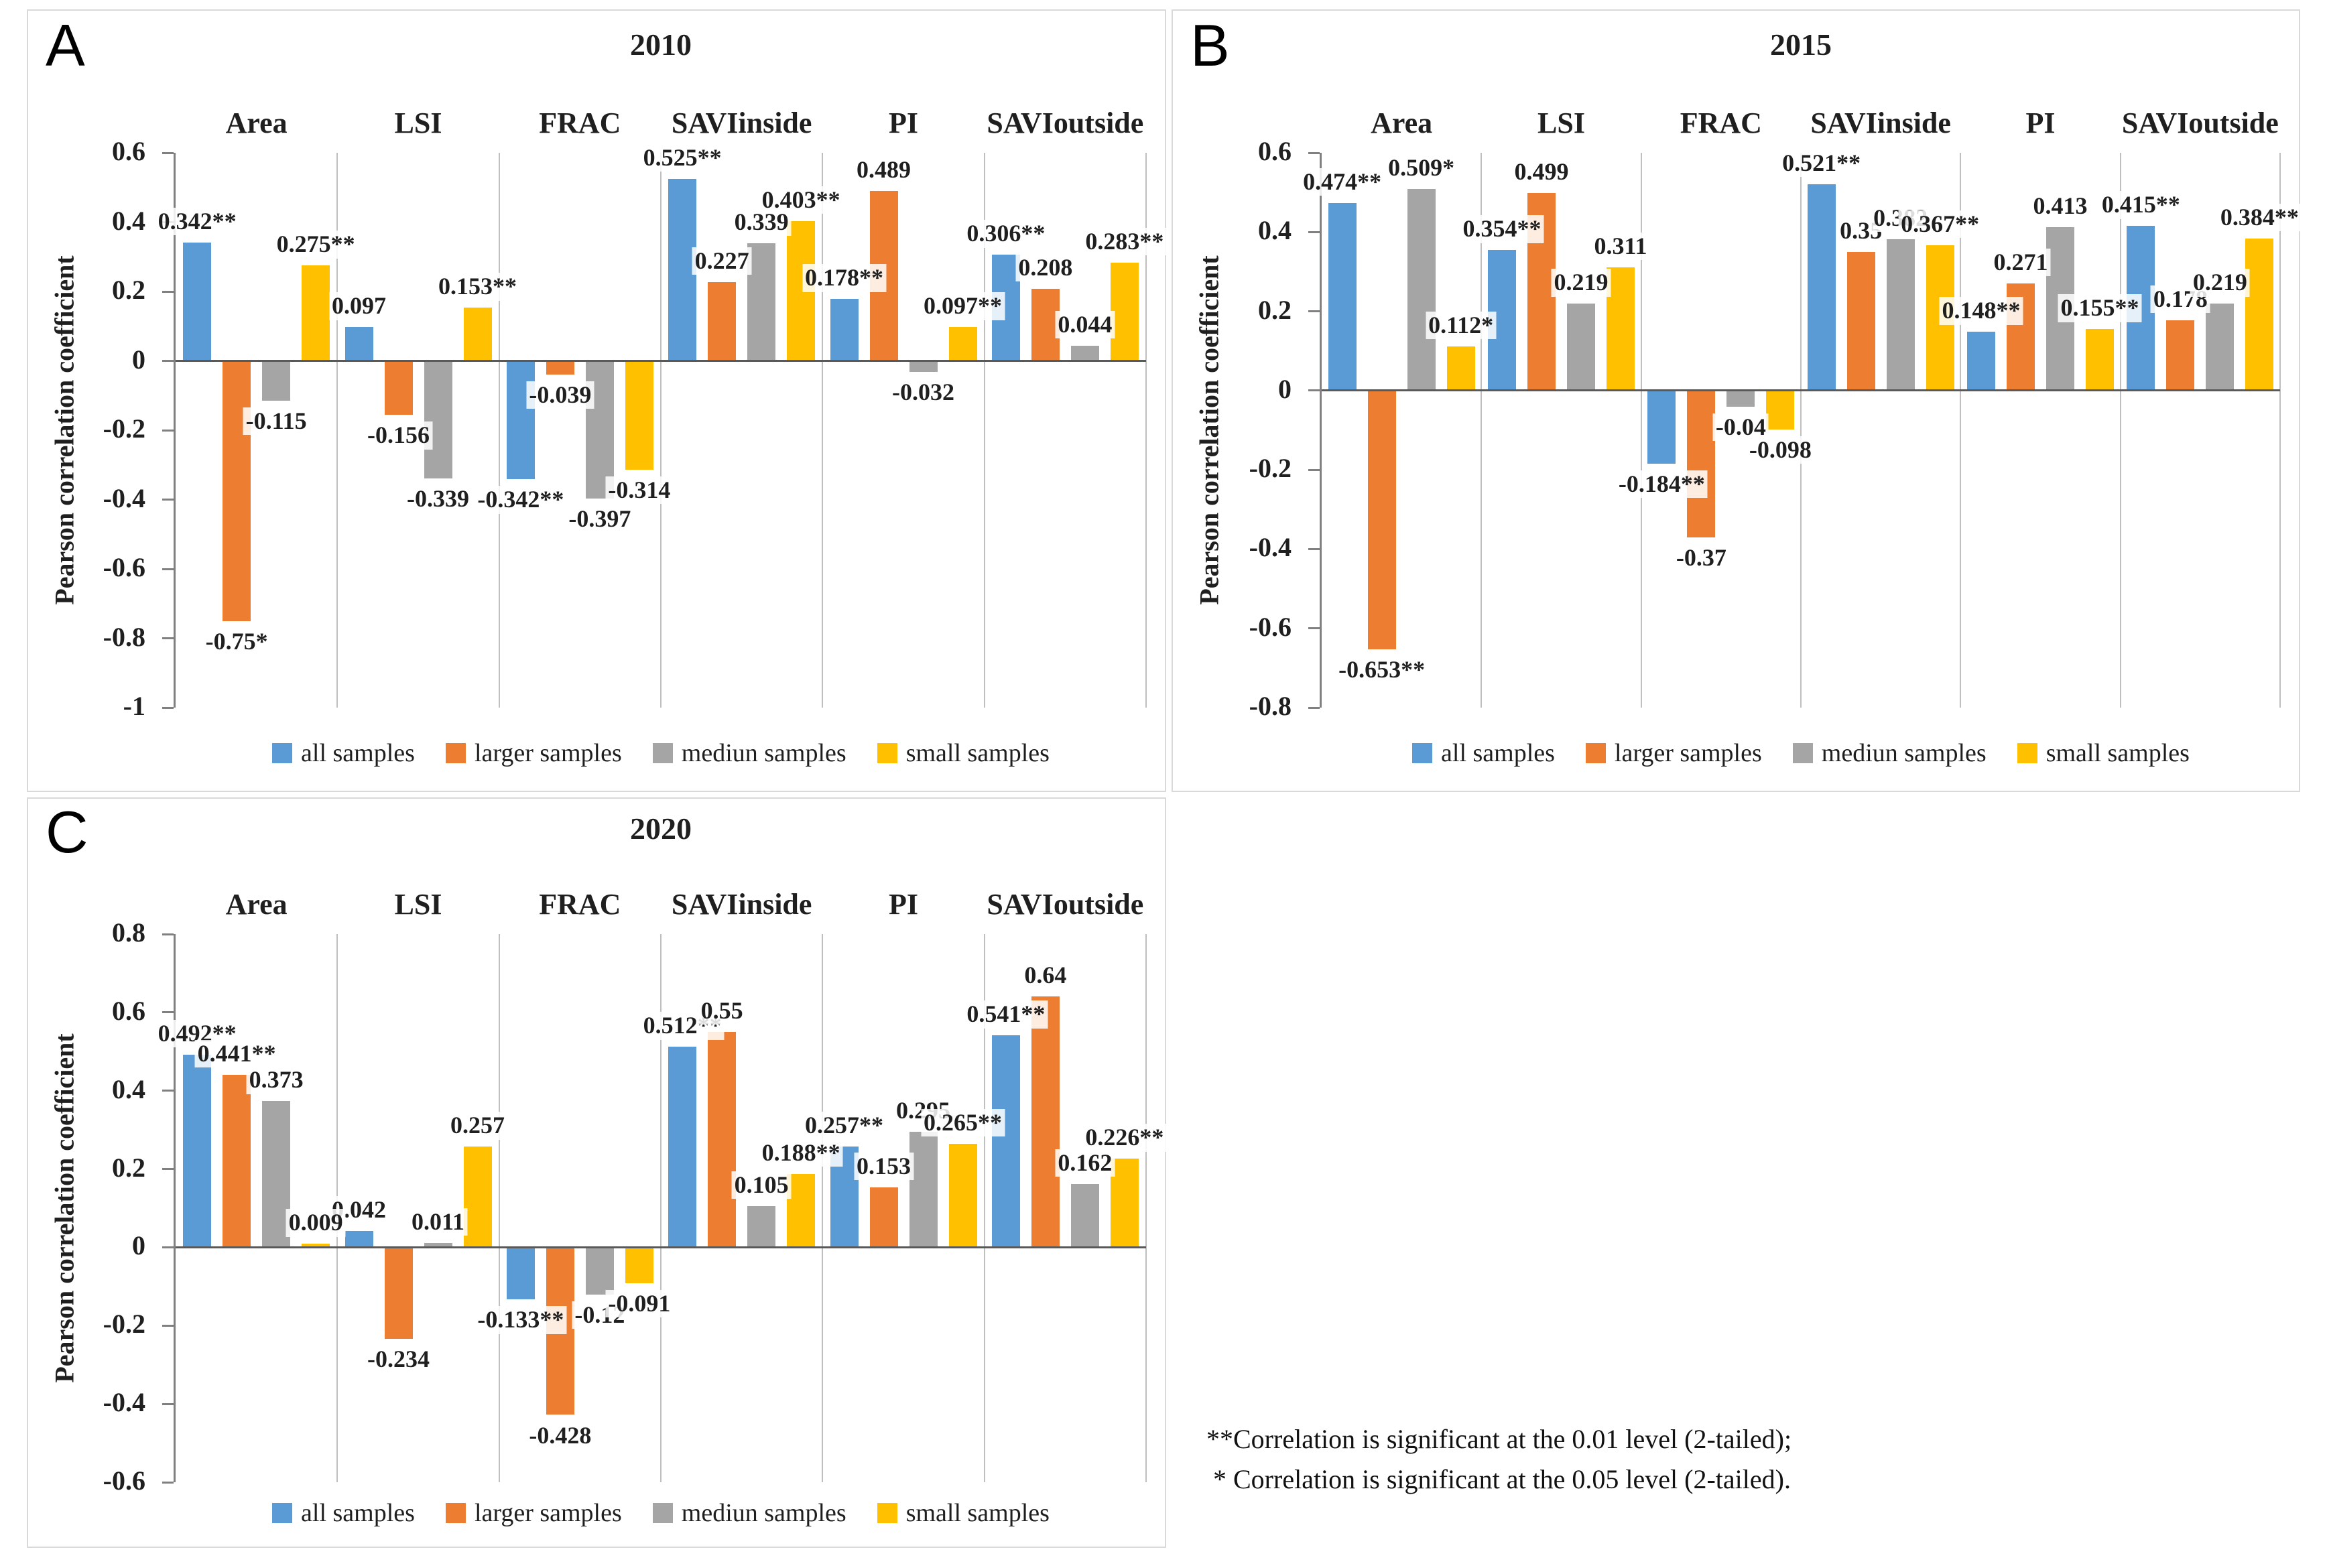  Describe the element at coordinates (1461, 368) in the screenshot. I see `bar-small-samples-area` at that location.